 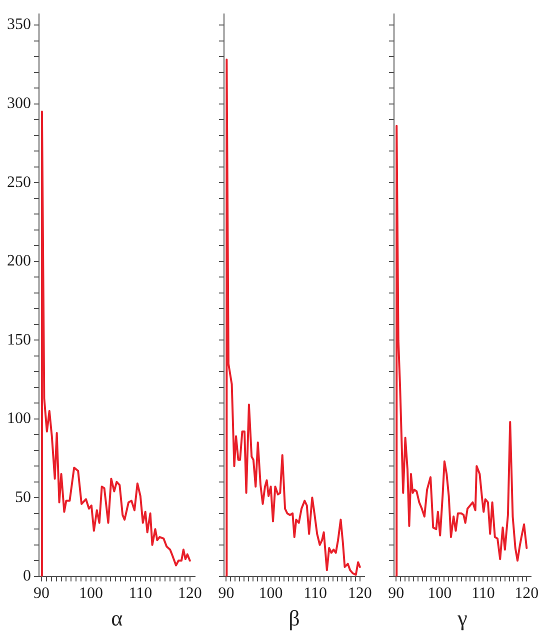 What do you see at coordinates (19, 182) in the screenshot?
I see `y-tick-label: 250` at bounding box center [19, 182].